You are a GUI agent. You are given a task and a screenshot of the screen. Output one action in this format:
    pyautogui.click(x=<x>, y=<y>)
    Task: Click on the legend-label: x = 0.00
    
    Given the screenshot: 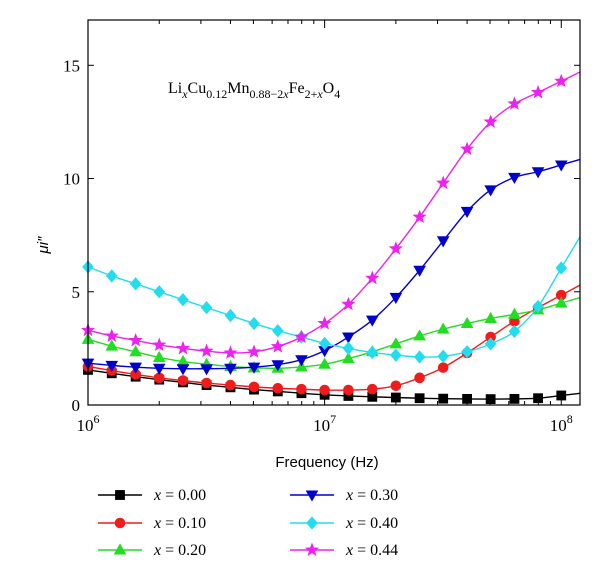 What is the action you would take?
    pyautogui.click(x=179, y=495)
    